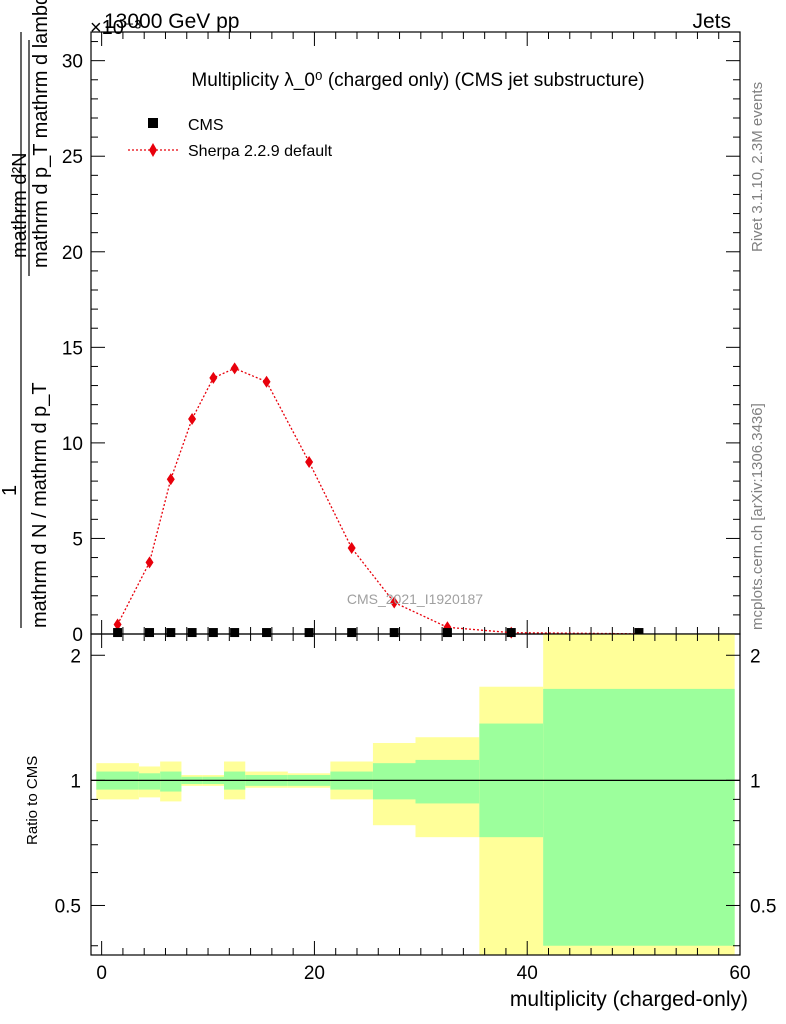 The height and width of the screenshot is (1024, 786). What do you see at coordinates (75, 781) in the screenshot?
I see `ratio-y-tick-label: 1` at bounding box center [75, 781].